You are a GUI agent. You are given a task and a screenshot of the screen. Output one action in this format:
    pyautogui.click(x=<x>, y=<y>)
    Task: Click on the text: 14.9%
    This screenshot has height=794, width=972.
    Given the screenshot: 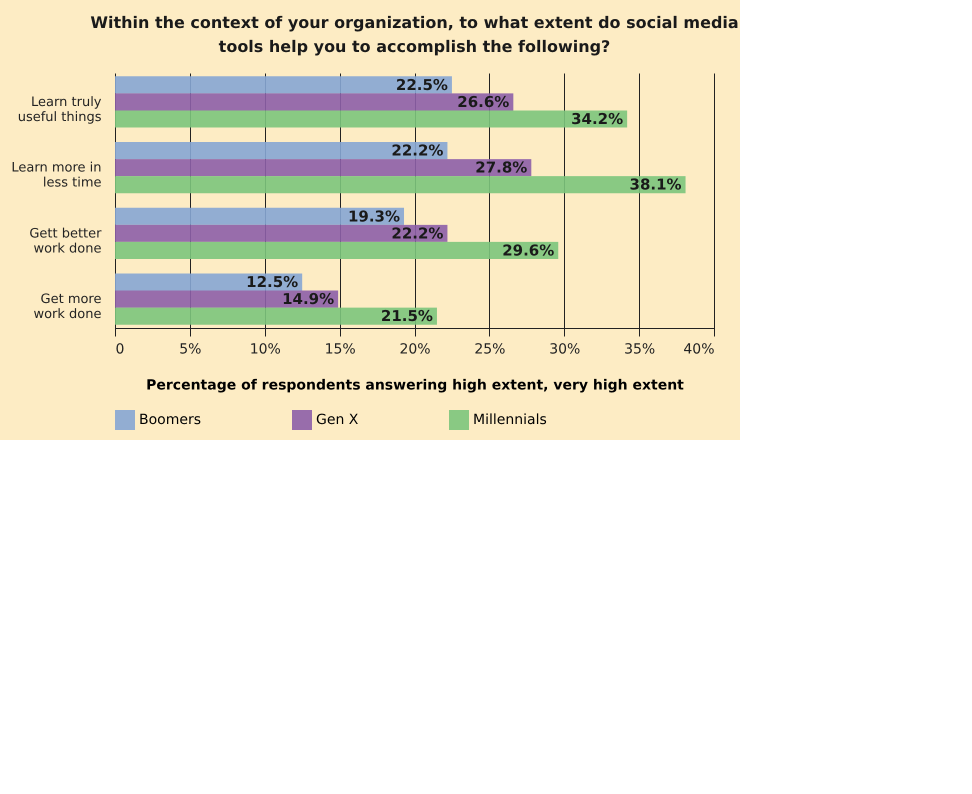 What is the action you would take?
    pyautogui.click(x=308, y=299)
    